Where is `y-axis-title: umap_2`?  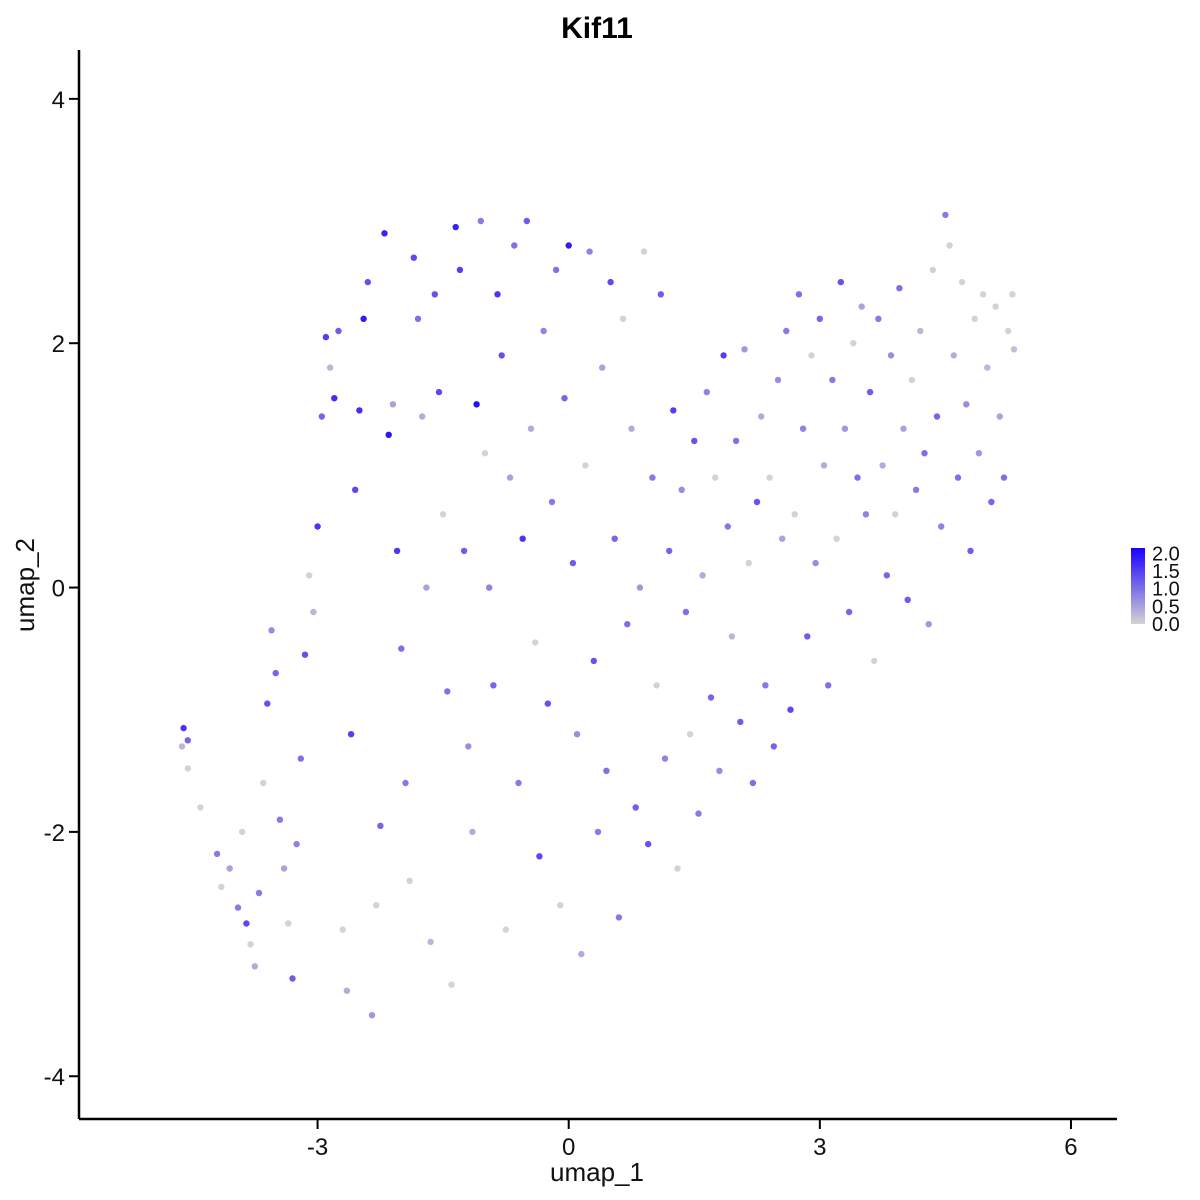 y-axis-title: umap_2 is located at coordinates (25, 585).